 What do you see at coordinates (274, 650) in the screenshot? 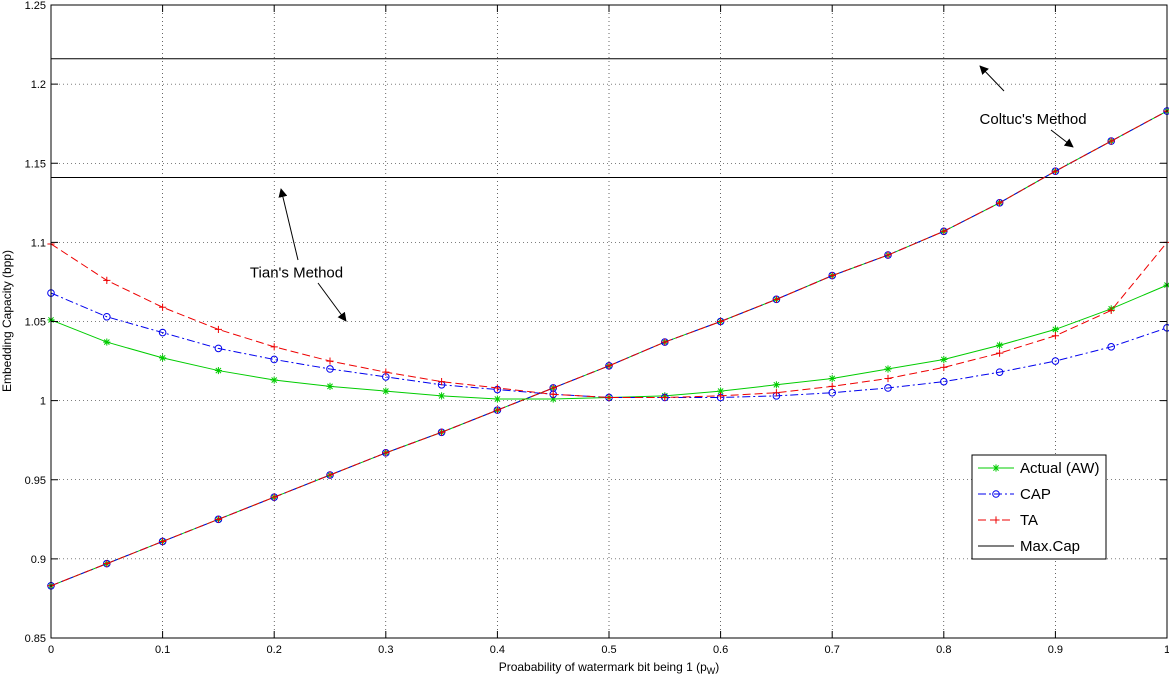
I see `x-tick-label: 0.2` at bounding box center [274, 650].